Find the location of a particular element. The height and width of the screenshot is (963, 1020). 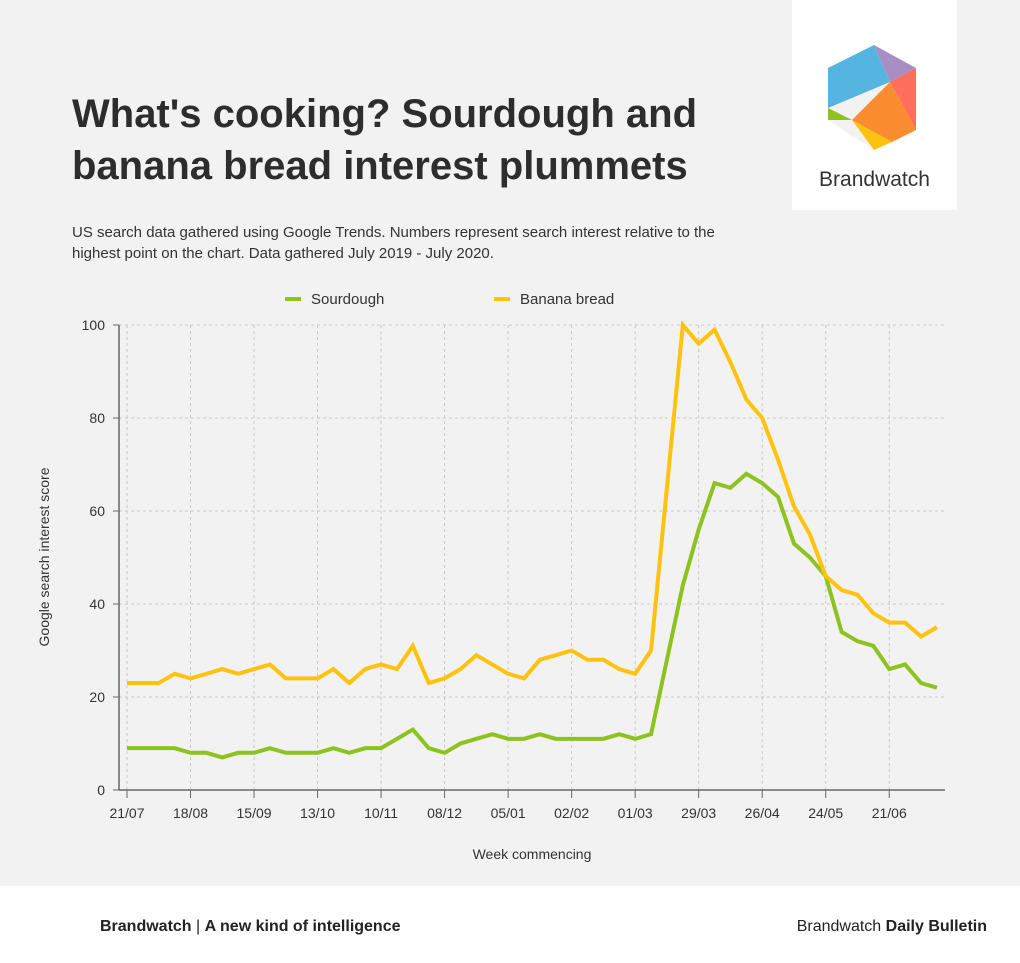

footer-bulletin-prefix: Brandwatch is located at coordinates (841, 926).